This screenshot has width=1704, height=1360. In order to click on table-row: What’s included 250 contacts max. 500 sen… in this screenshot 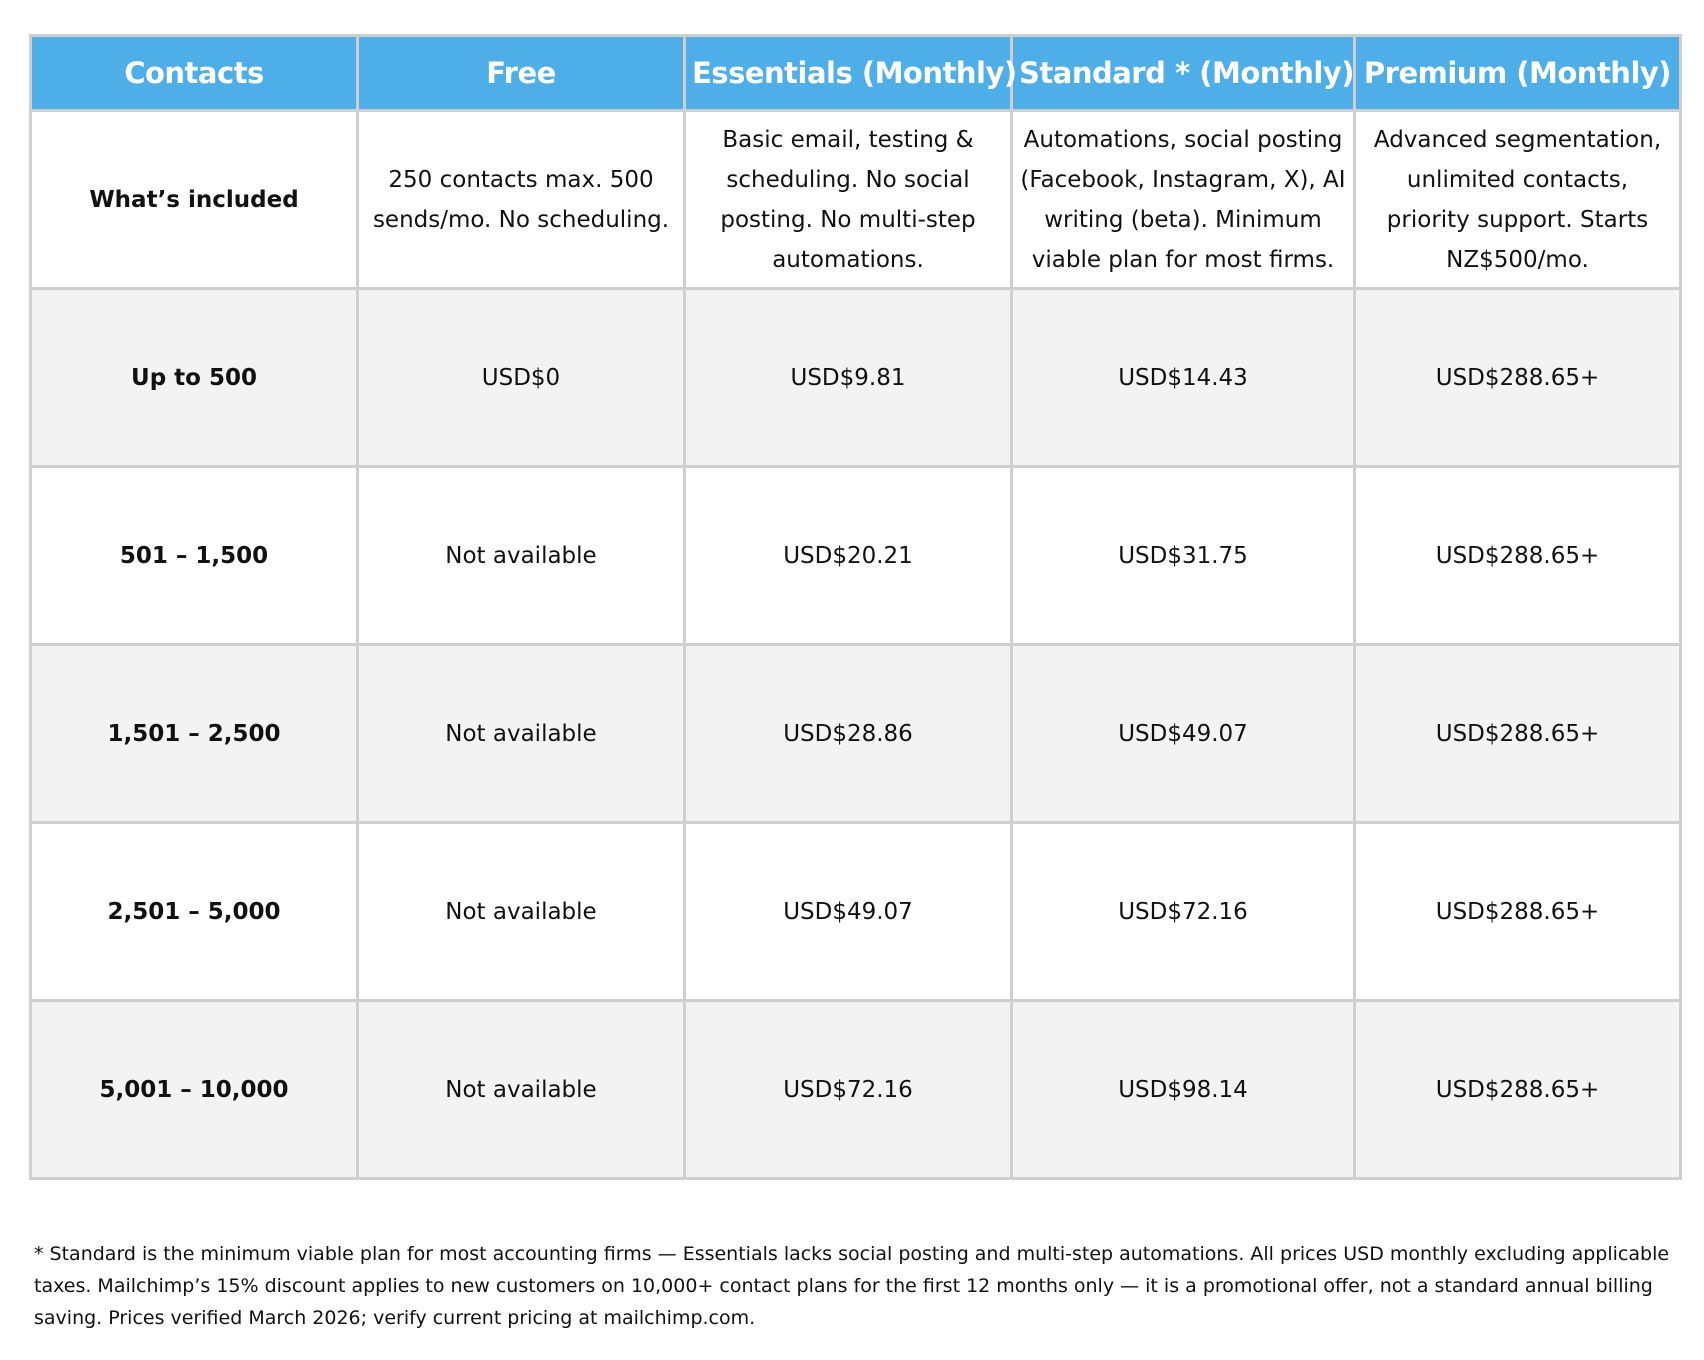, I will do `click(855, 199)`.